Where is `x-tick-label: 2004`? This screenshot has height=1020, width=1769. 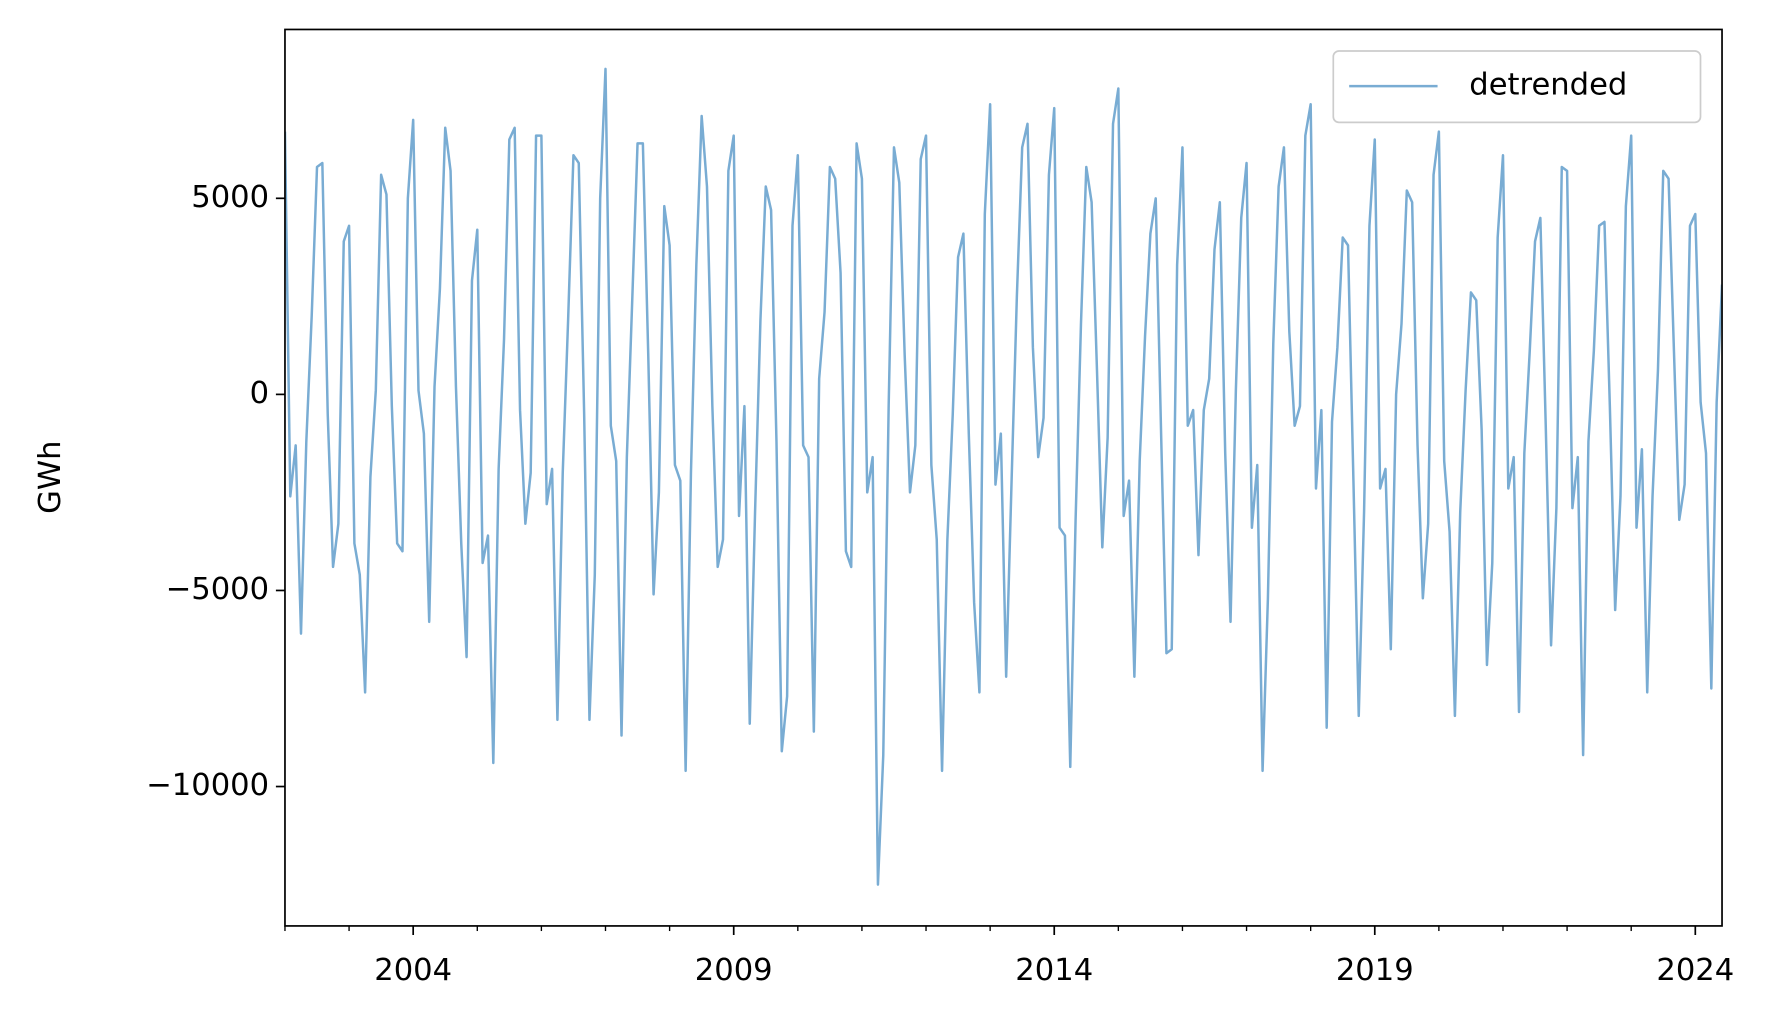
x-tick-label: 2004 is located at coordinates (413, 970).